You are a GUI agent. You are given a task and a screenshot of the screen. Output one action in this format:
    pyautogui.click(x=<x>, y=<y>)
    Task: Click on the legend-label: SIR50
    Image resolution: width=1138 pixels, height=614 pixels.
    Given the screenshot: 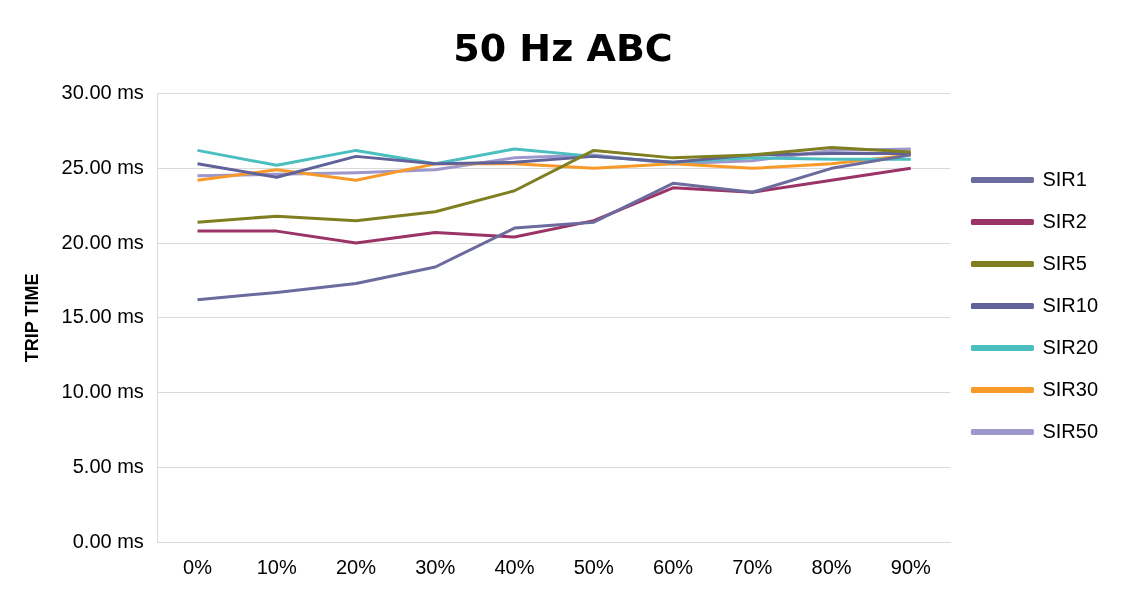 What is the action you would take?
    pyautogui.click(x=1070, y=430)
    